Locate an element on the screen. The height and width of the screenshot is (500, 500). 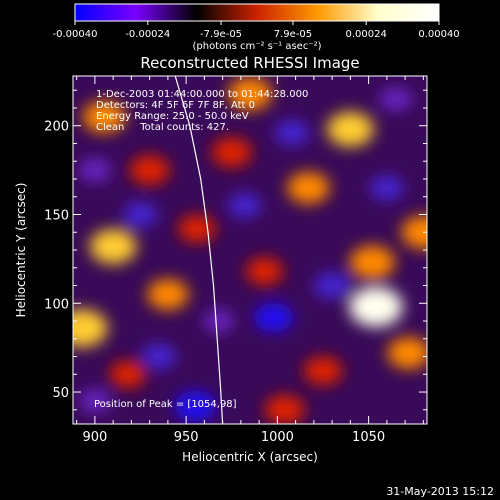
annotation-clean: Clean Total counts: 427. is located at coordinates (162, 127).